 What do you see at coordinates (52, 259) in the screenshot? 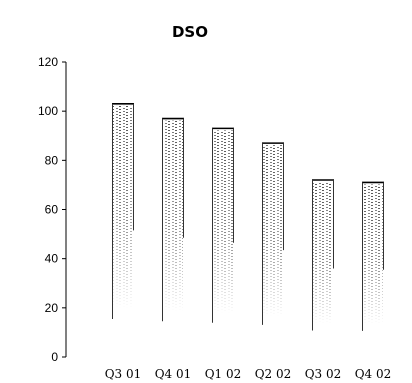
I see `y-tick-label: 40` at bounding box center [52, 259].